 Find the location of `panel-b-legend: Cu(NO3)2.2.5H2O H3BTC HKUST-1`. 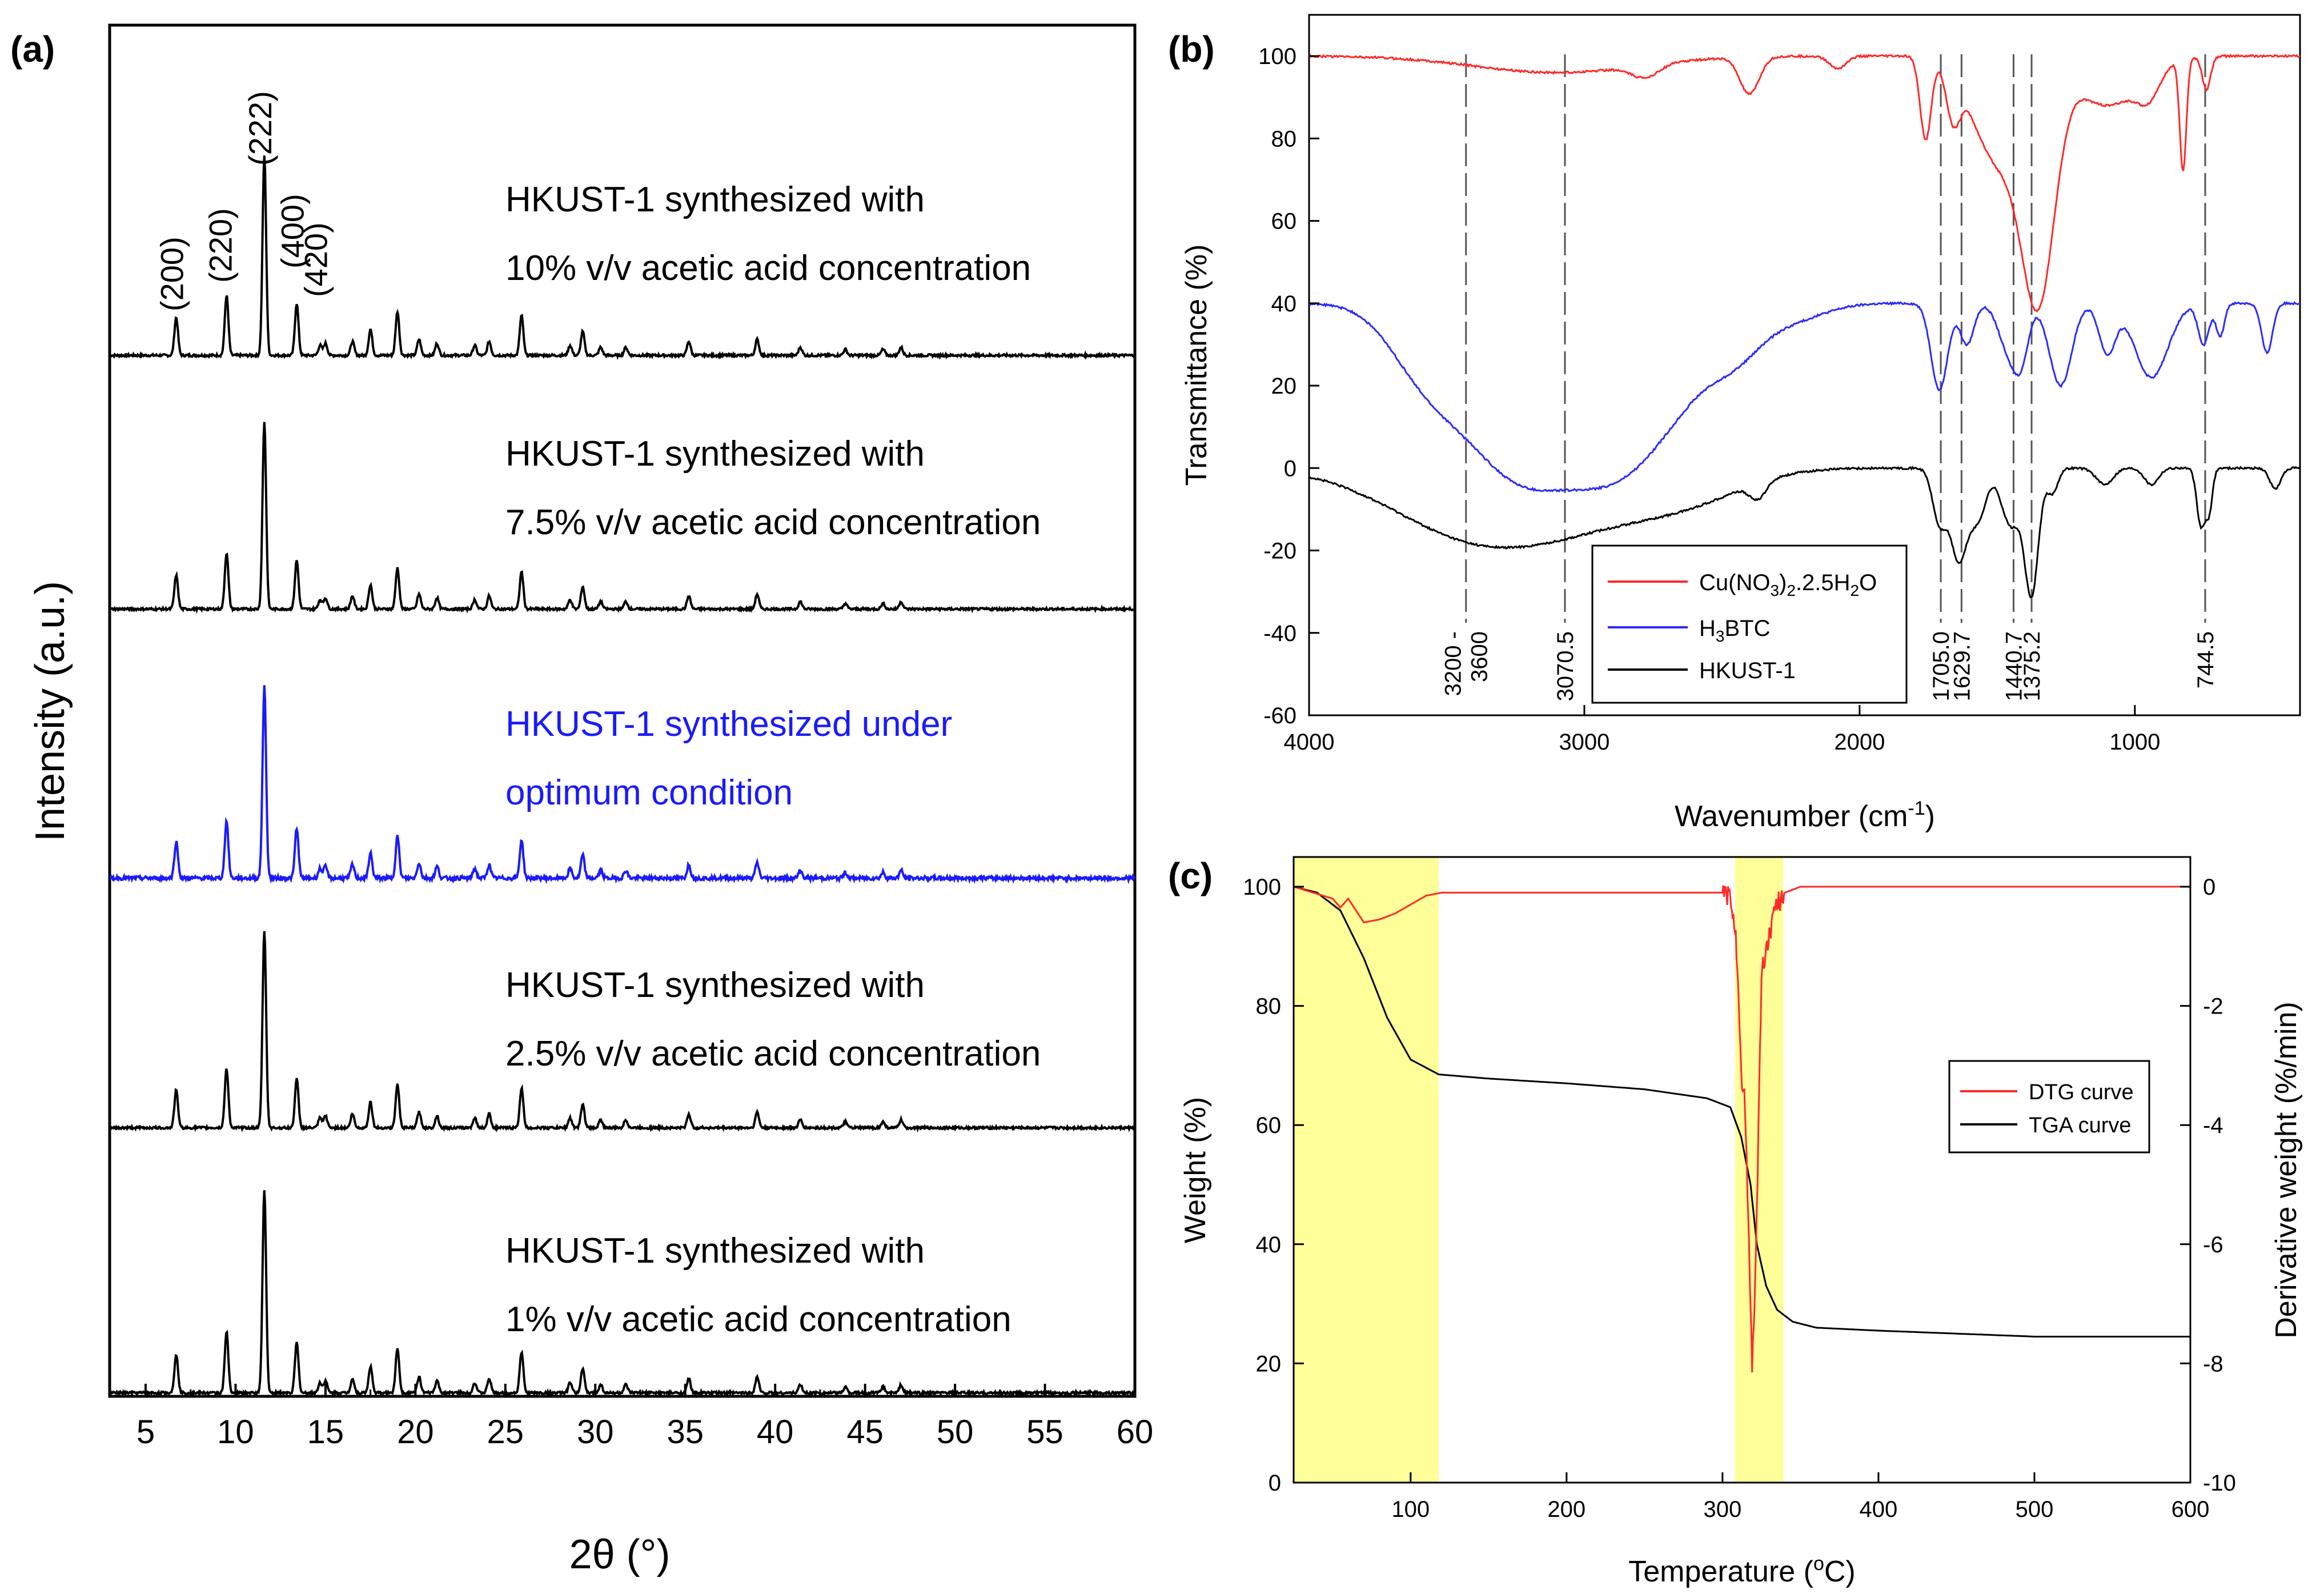

panel-b-legend: Cu(NO3)2.2.5H2O H3BTC HKUST-1 is located at coordinates (1750, 624).